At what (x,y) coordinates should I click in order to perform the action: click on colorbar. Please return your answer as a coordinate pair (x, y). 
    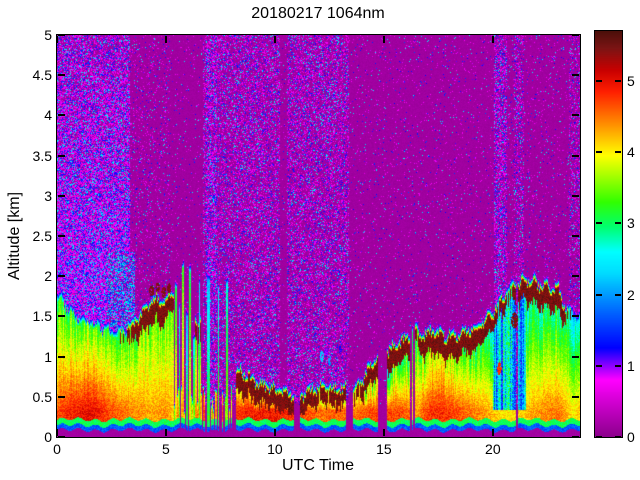
    Looking at the image, I should click on (608, 234).